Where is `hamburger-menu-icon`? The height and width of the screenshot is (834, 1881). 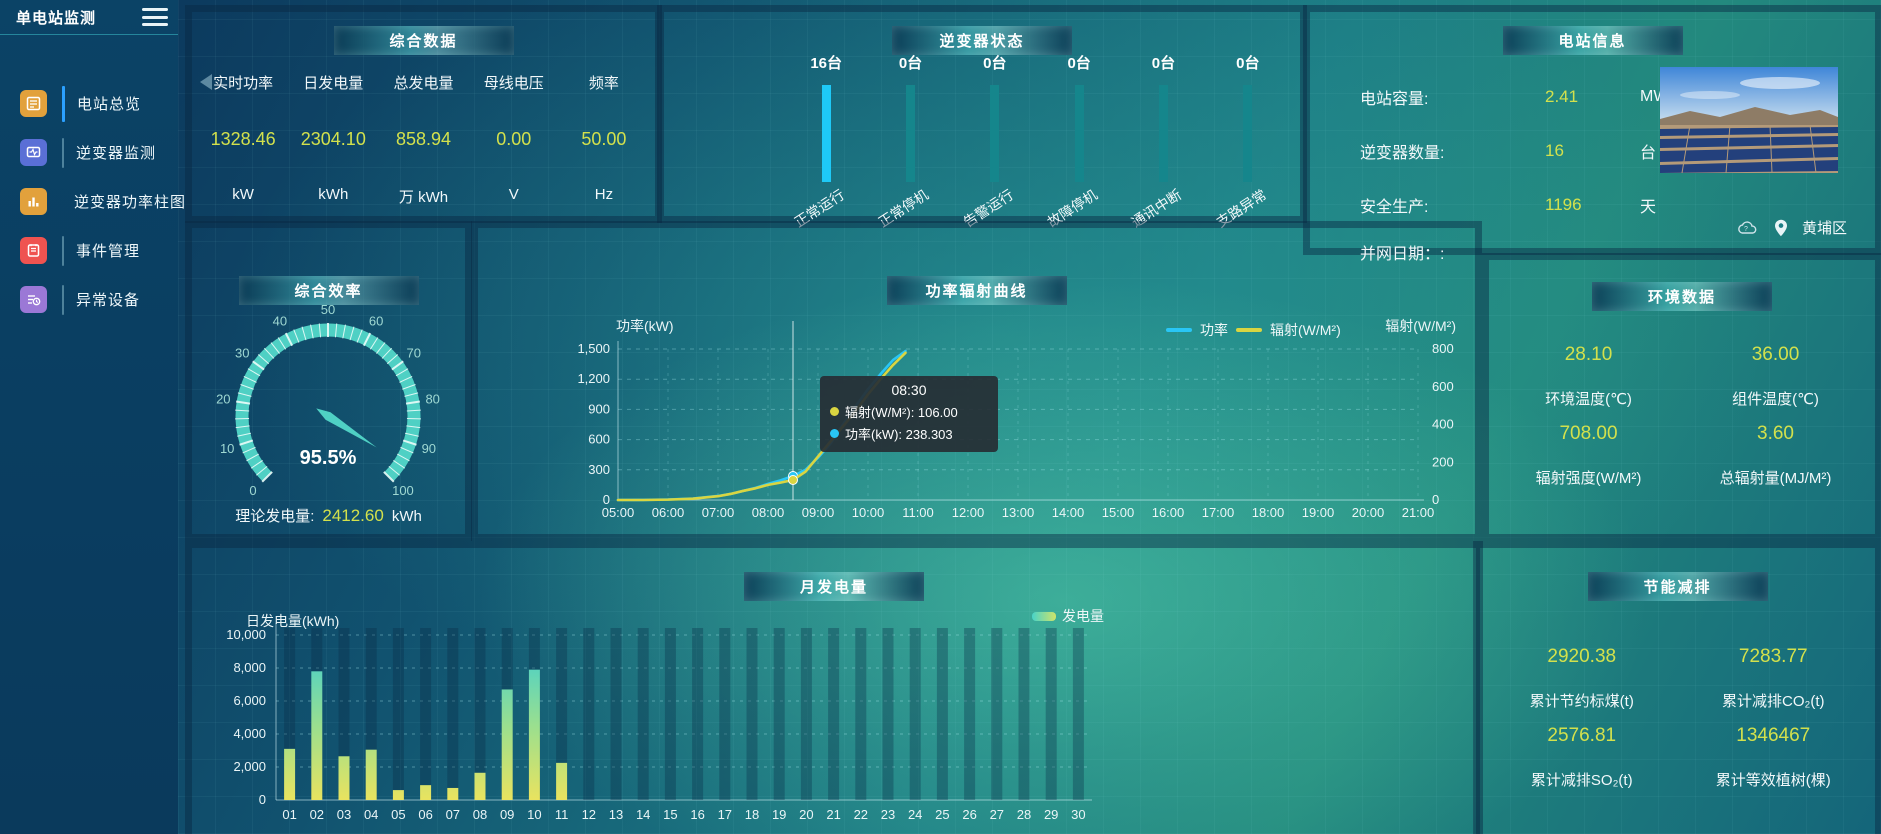
hamburger-menu-icon is located at coordinates (155, 17).